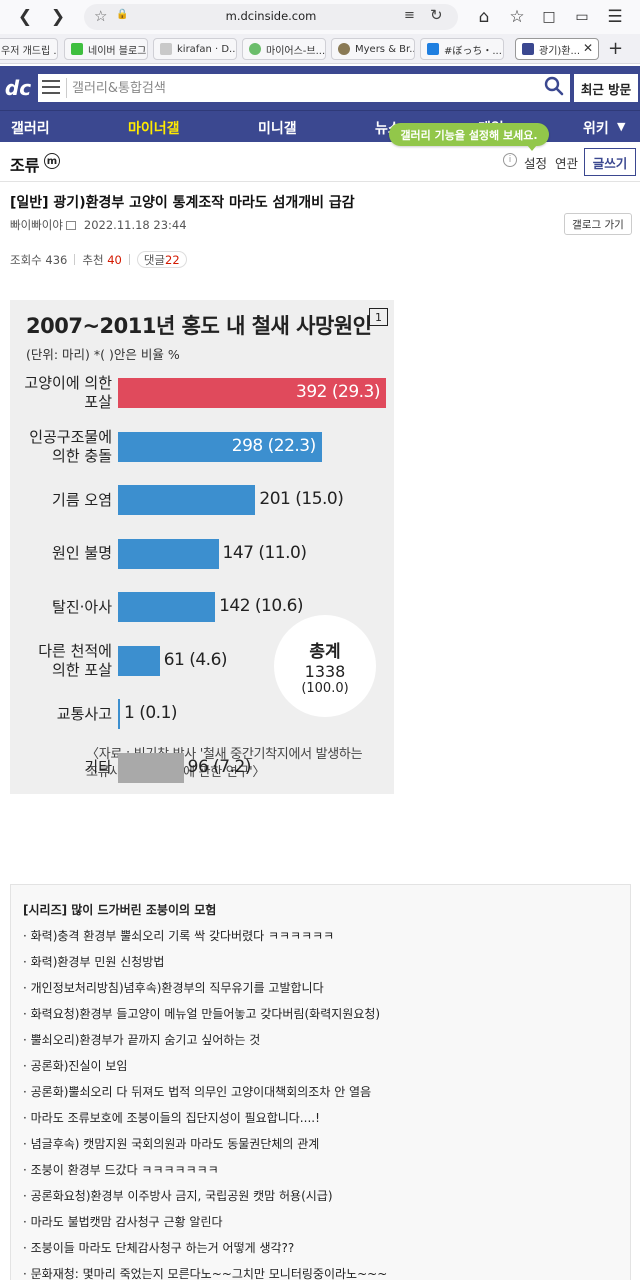 The image size is (640, 1280). Describe the element at coordinates (123, 1222) in the screenshot. I see `series-link: · 마라도 불법캣맘 감사청구 근황 알린다` at that location.